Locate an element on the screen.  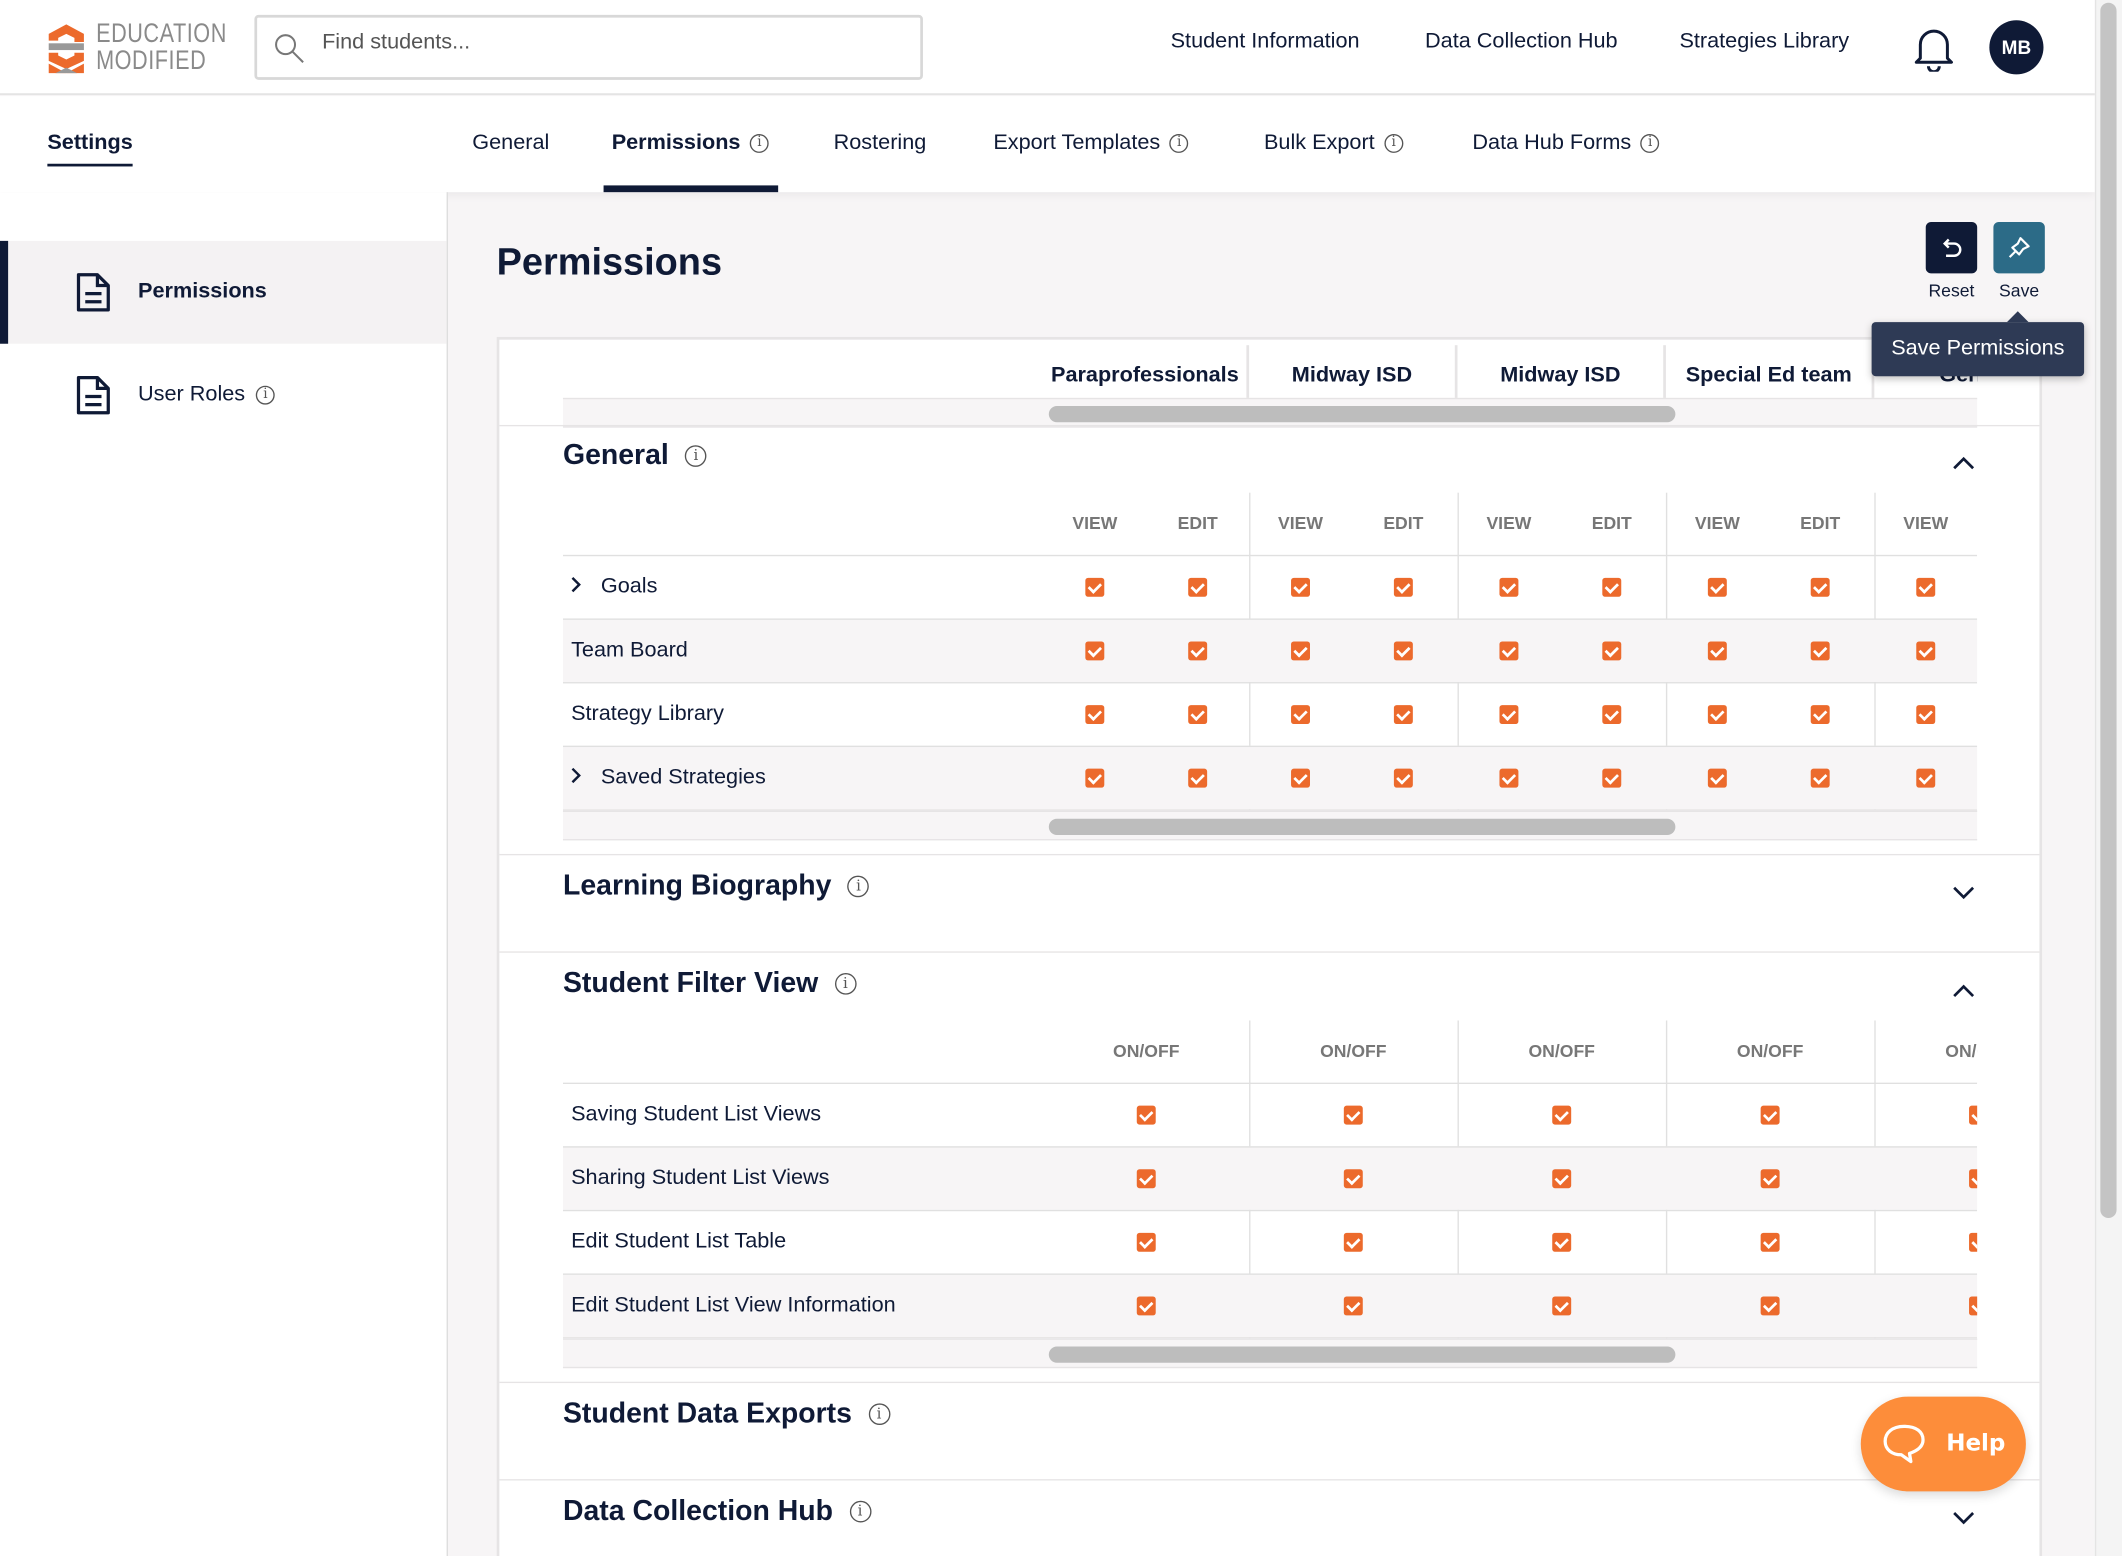
nav-student-information: Student Information is located at coordinates (1265, 41).